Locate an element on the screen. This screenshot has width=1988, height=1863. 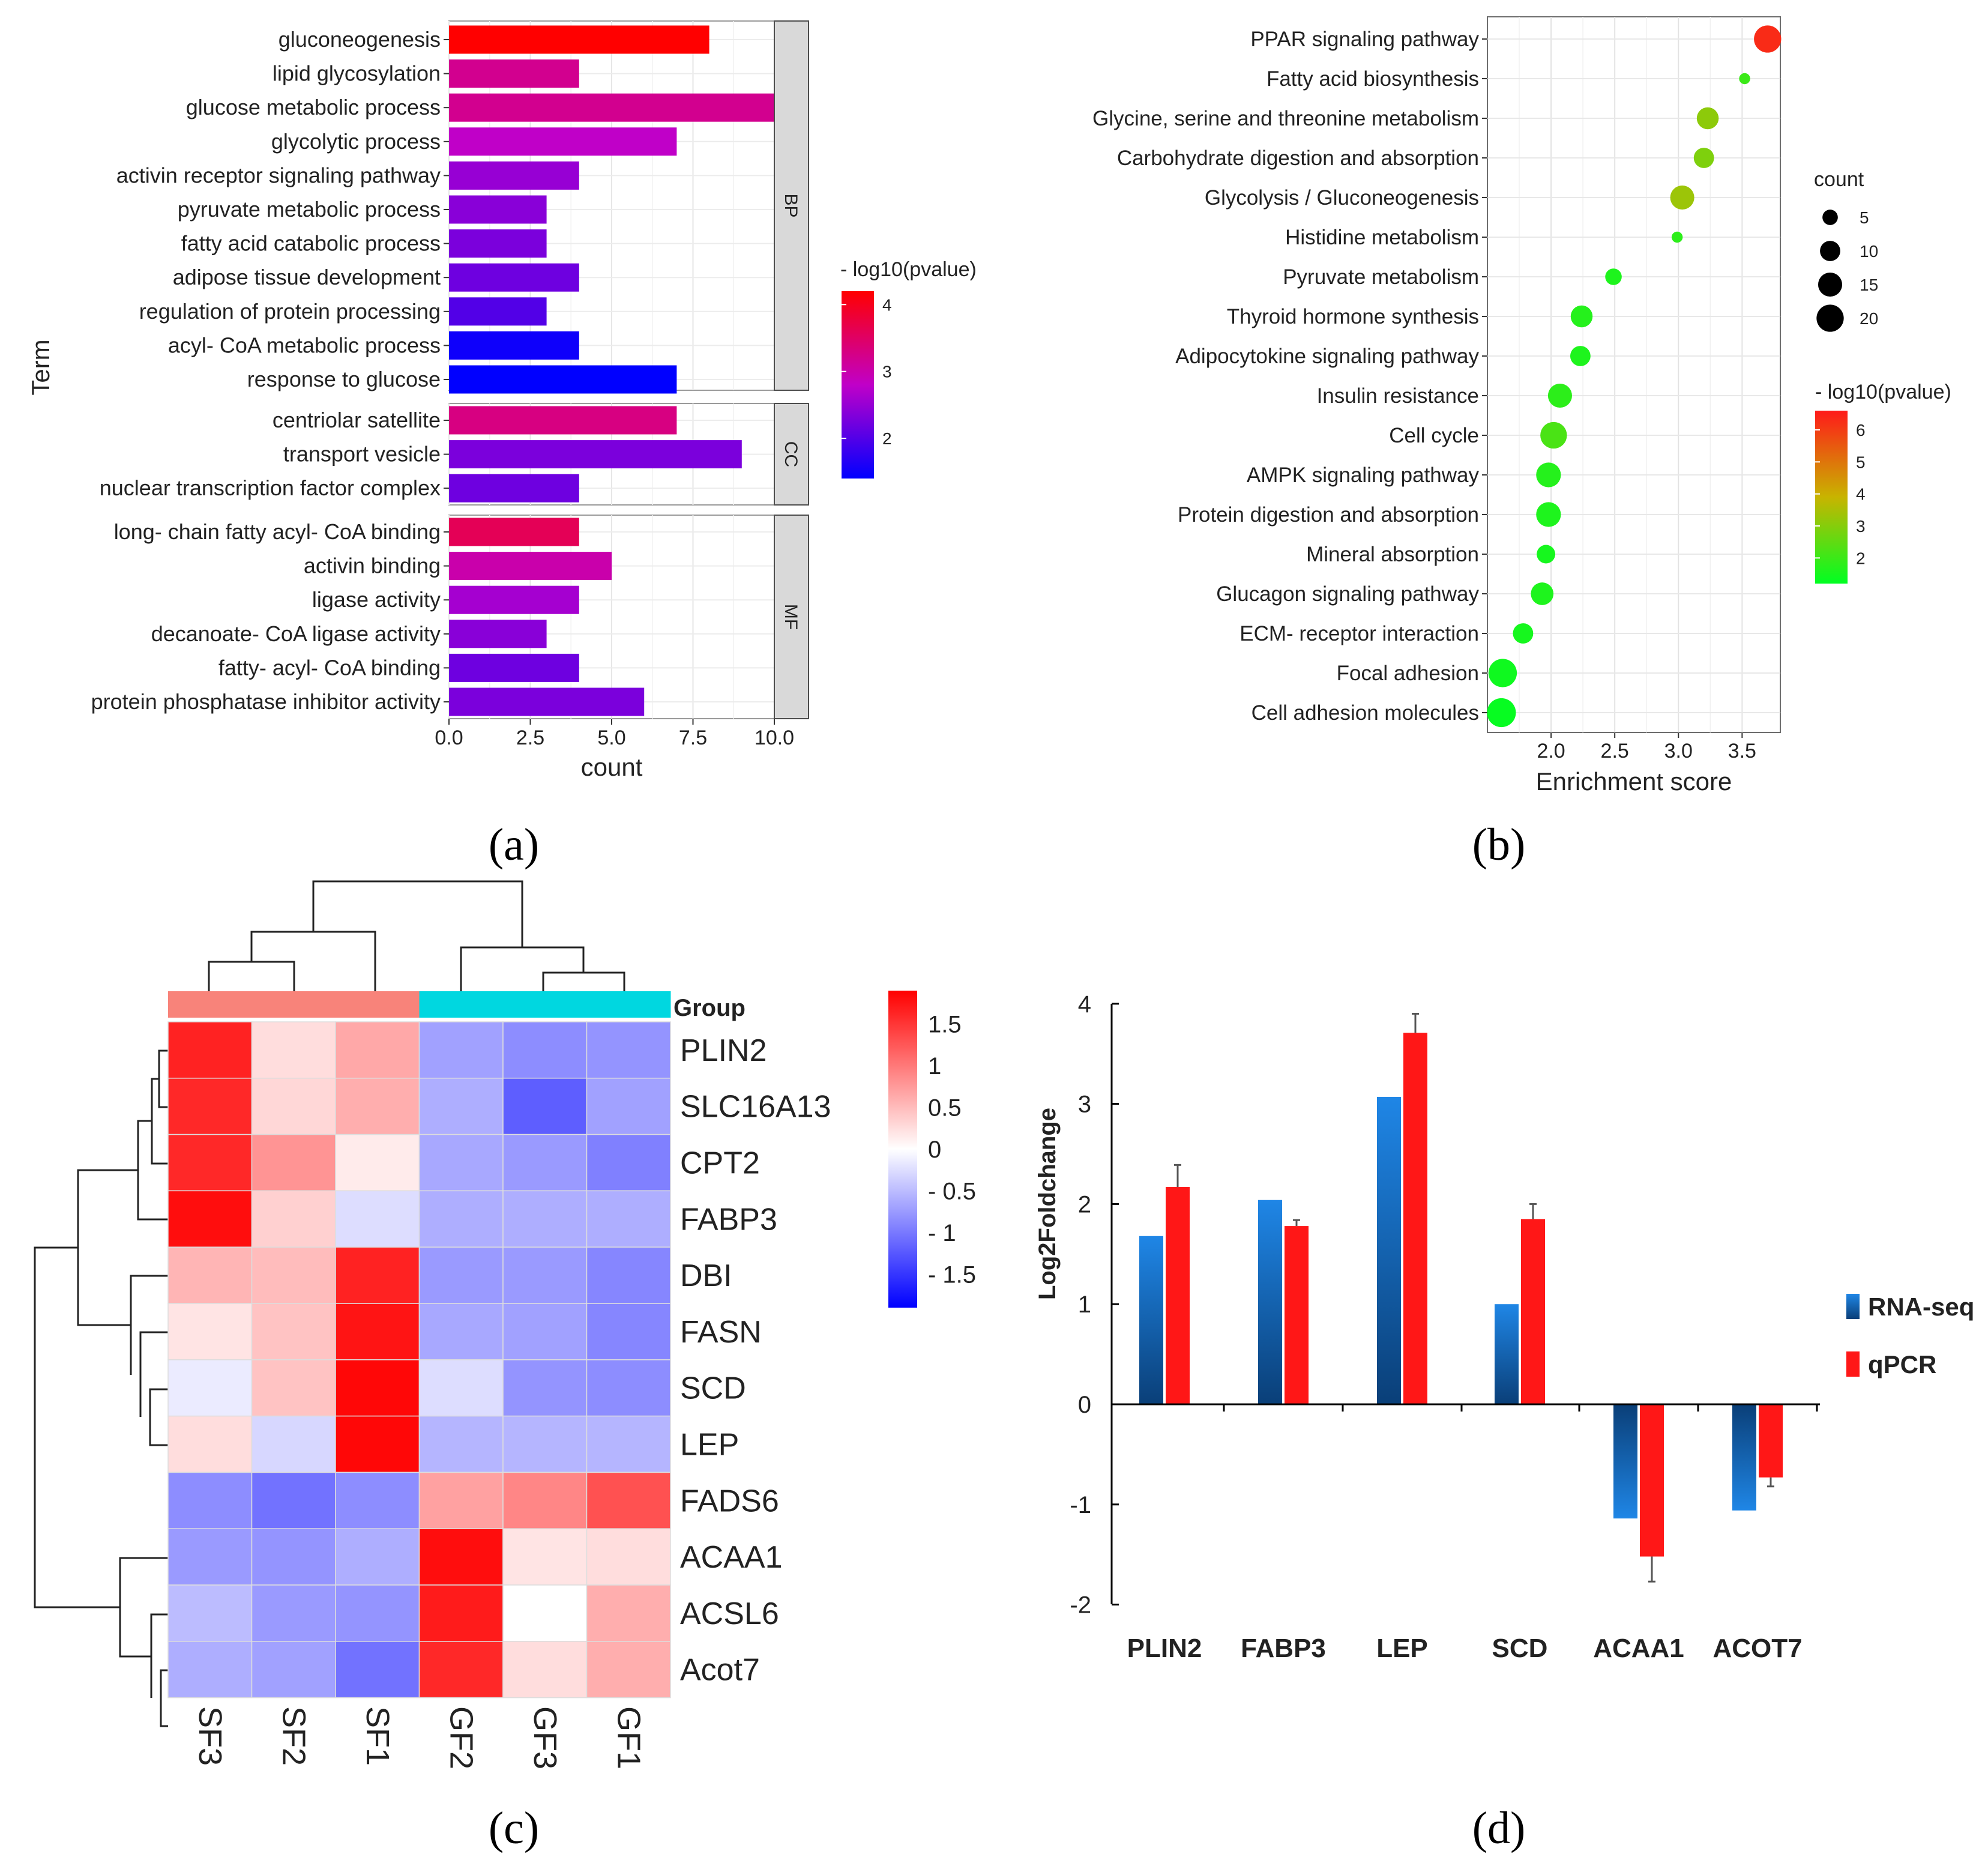
panel-c-row-label: FASN is located at coordinates (721, 1333).